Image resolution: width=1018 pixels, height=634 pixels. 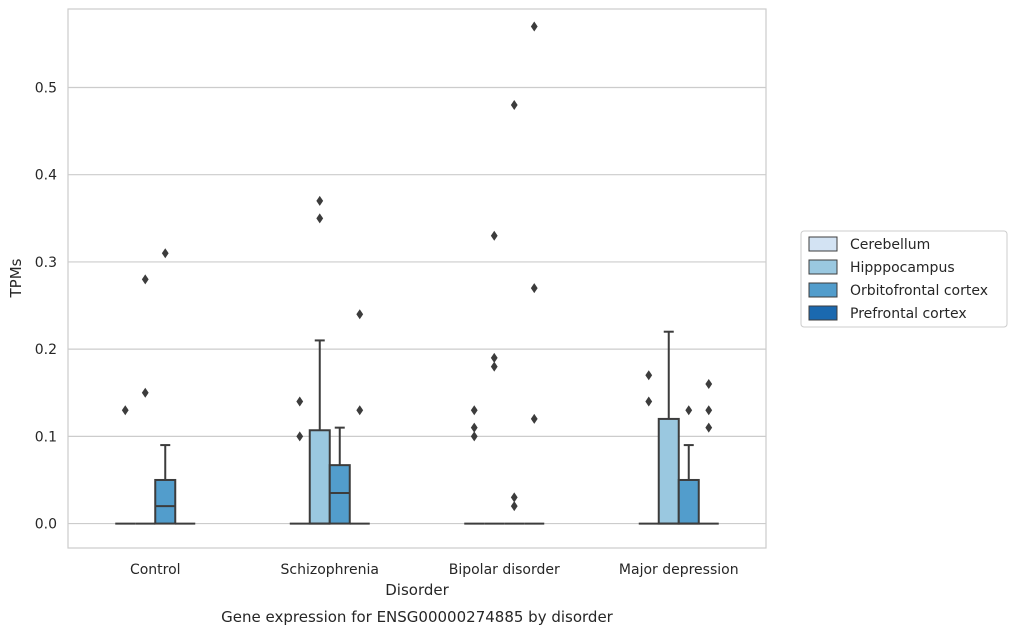 I want to click on x-axis-label: Disorder, so click(x=417, y=590).